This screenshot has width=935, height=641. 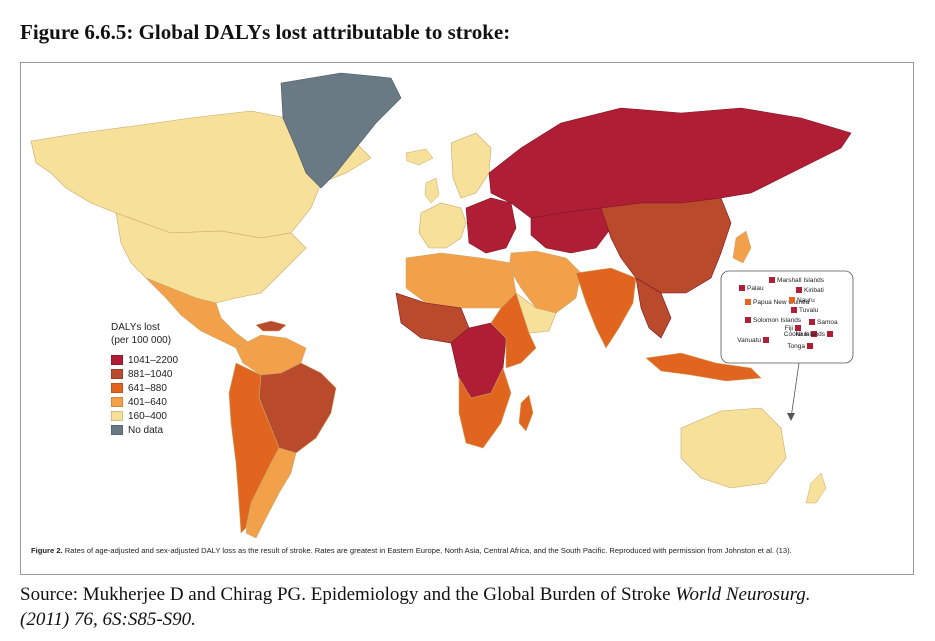 I want to click on region-western-europe, so click(x=442, y=225).